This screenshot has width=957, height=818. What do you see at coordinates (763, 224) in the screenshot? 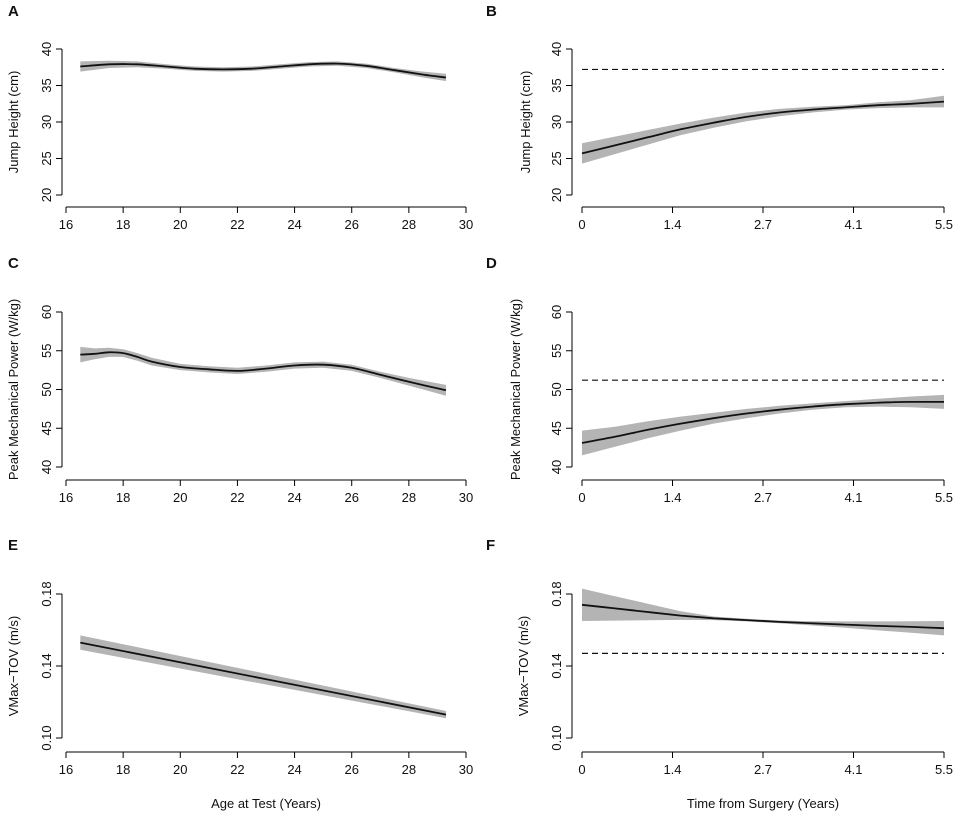
I see `x-tick-label-b: 2.7` at bounding box center [763, 224].